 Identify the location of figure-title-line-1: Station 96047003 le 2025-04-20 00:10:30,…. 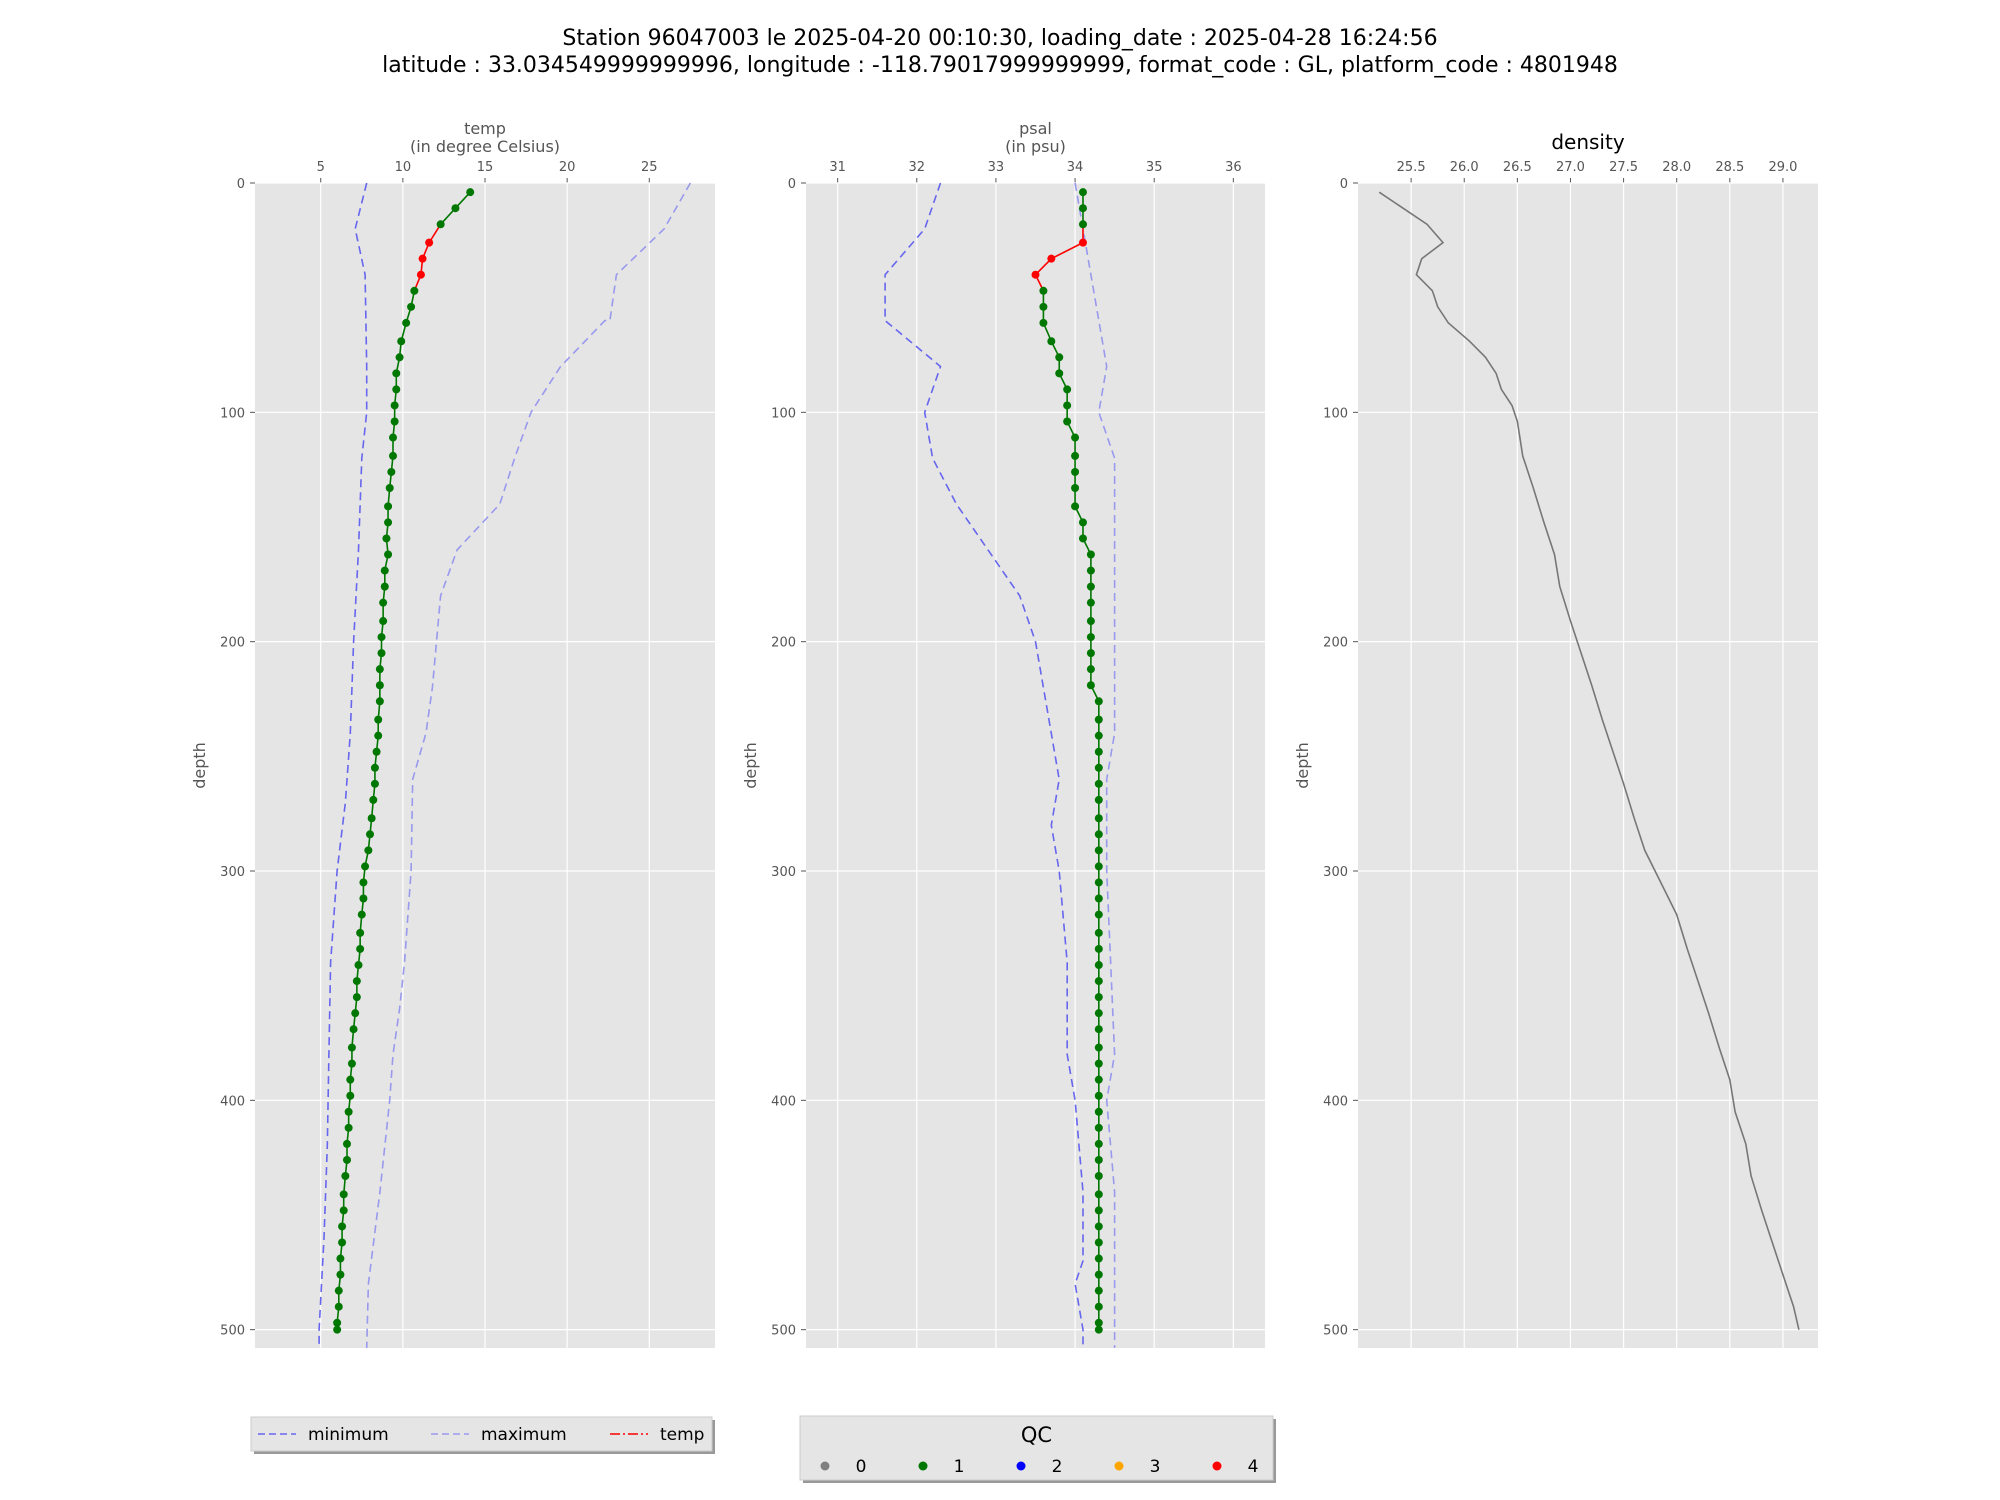
(1000, 38).